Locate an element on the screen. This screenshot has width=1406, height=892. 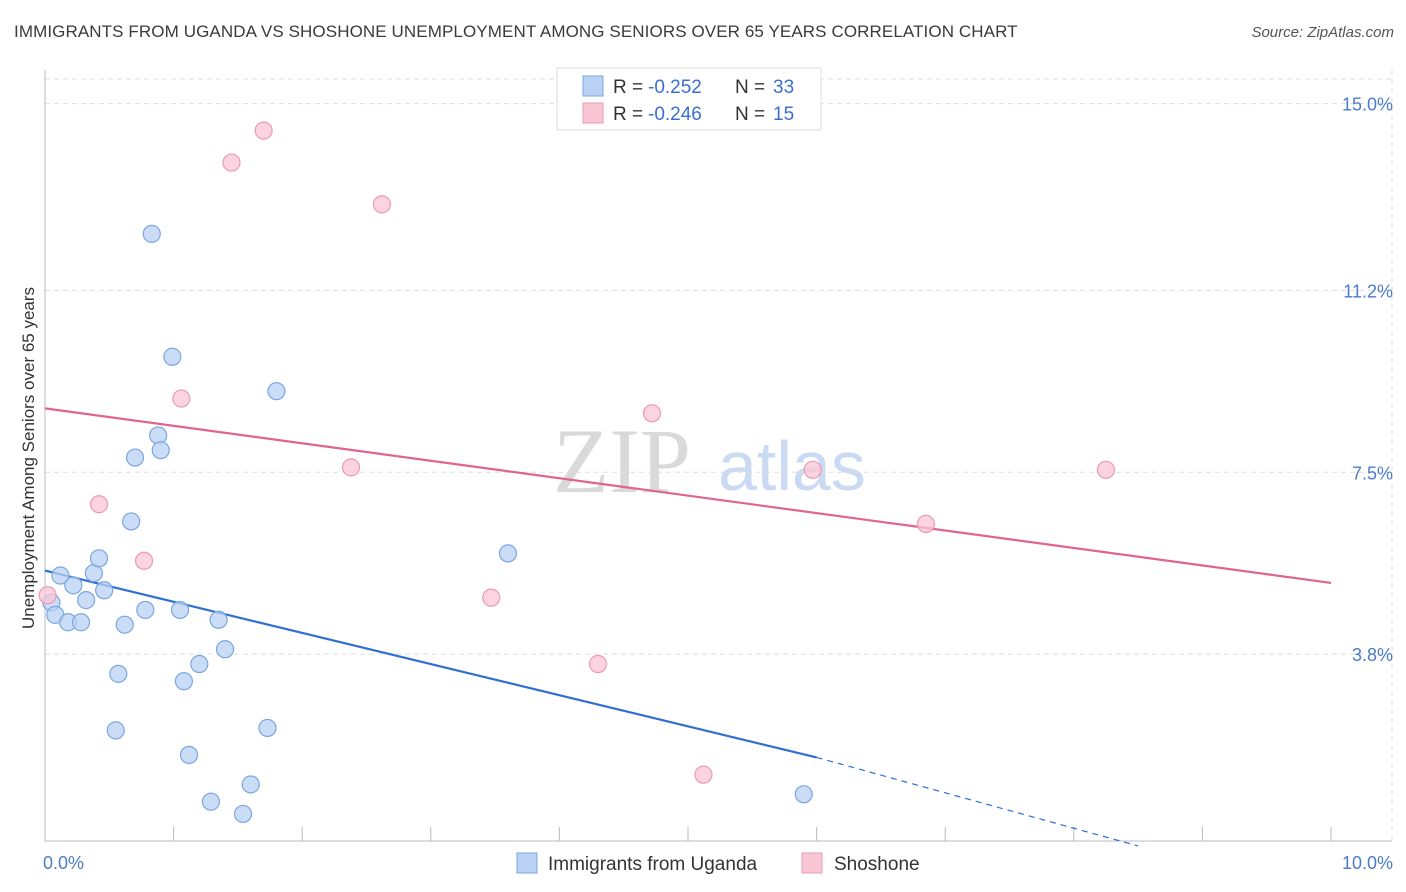
y-tick-label-2: 11.2% is located at coordinates (1368, 291).